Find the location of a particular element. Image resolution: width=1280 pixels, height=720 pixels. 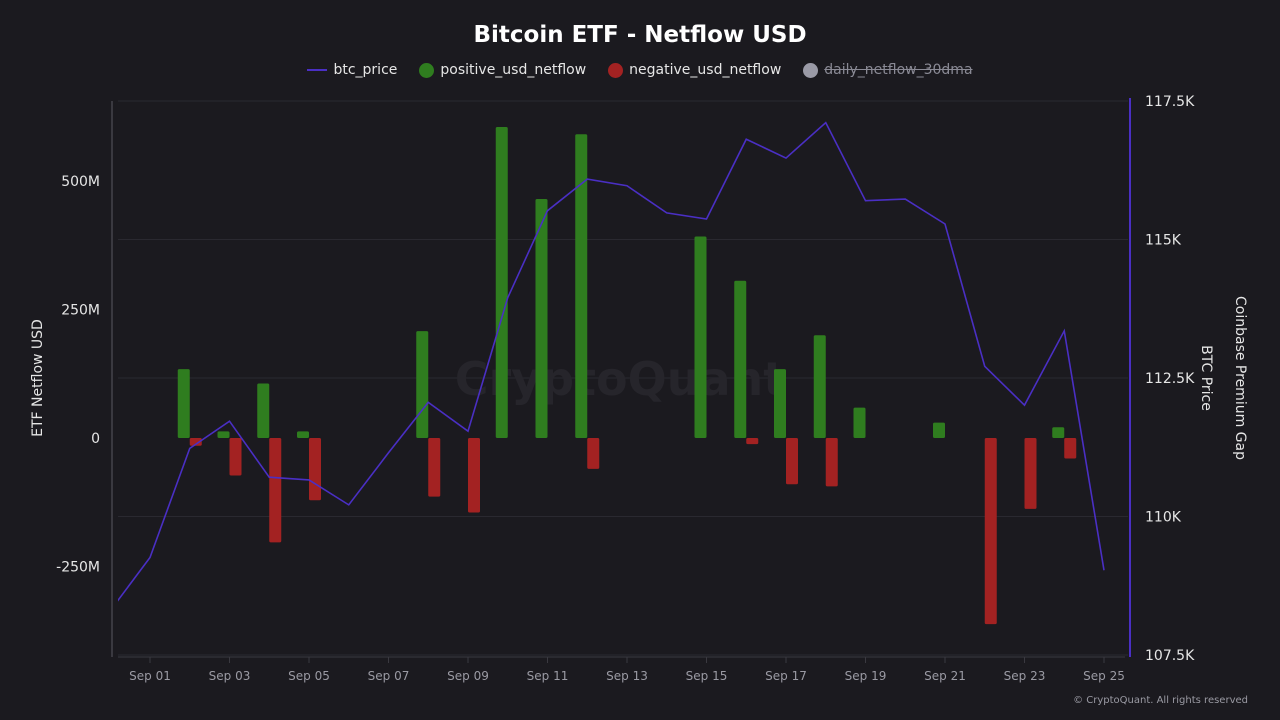

x-tick-label: Sep 21 is located at coordinates (945, 676).